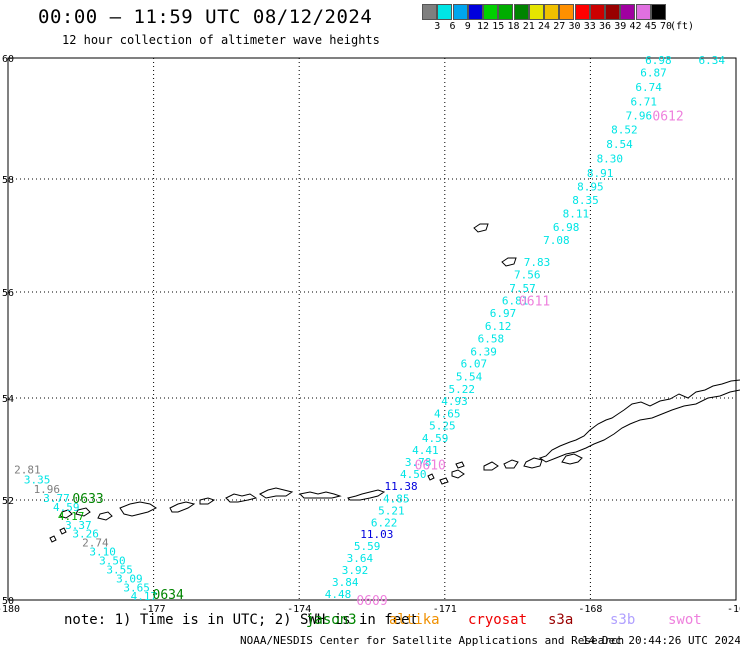  I want to click on colorbar-label: 24, so click(544, 26).